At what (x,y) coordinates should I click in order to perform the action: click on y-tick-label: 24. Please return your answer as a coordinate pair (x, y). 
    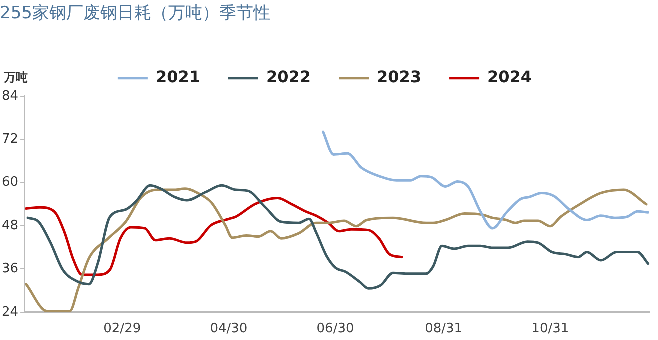
    Looking at the image, I should click on (10, 312).